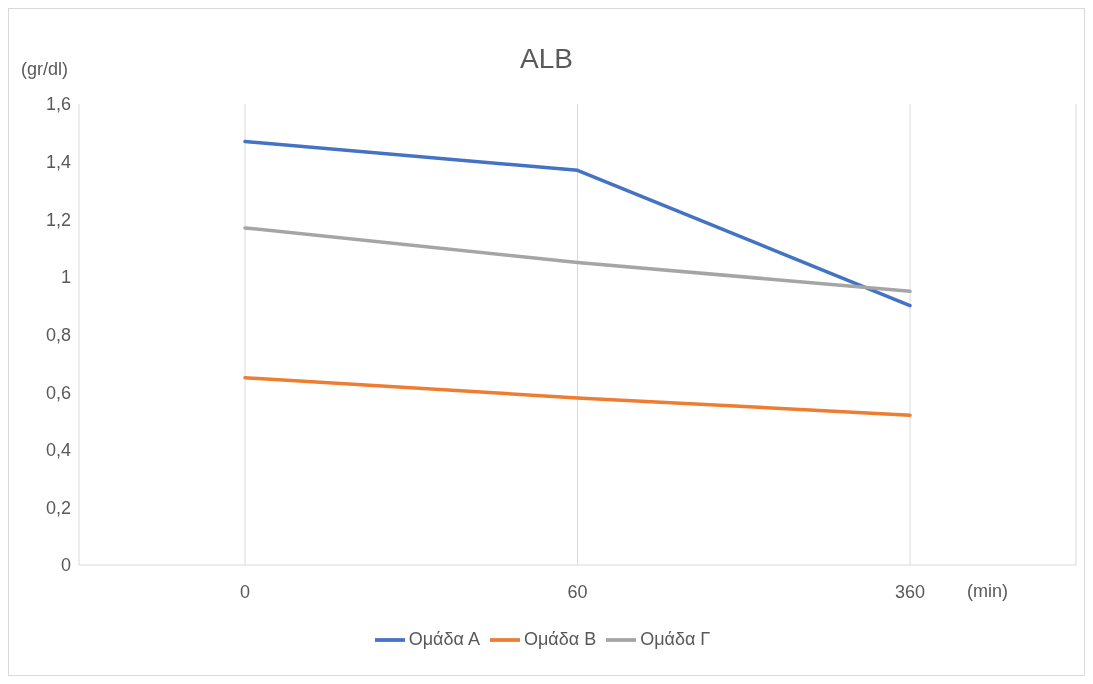 The width and height of the screenshot is (1093, 684). Describe the element at coordinates (65, 277) in the screenshot. I see `y-tick-label: 1` at that location.